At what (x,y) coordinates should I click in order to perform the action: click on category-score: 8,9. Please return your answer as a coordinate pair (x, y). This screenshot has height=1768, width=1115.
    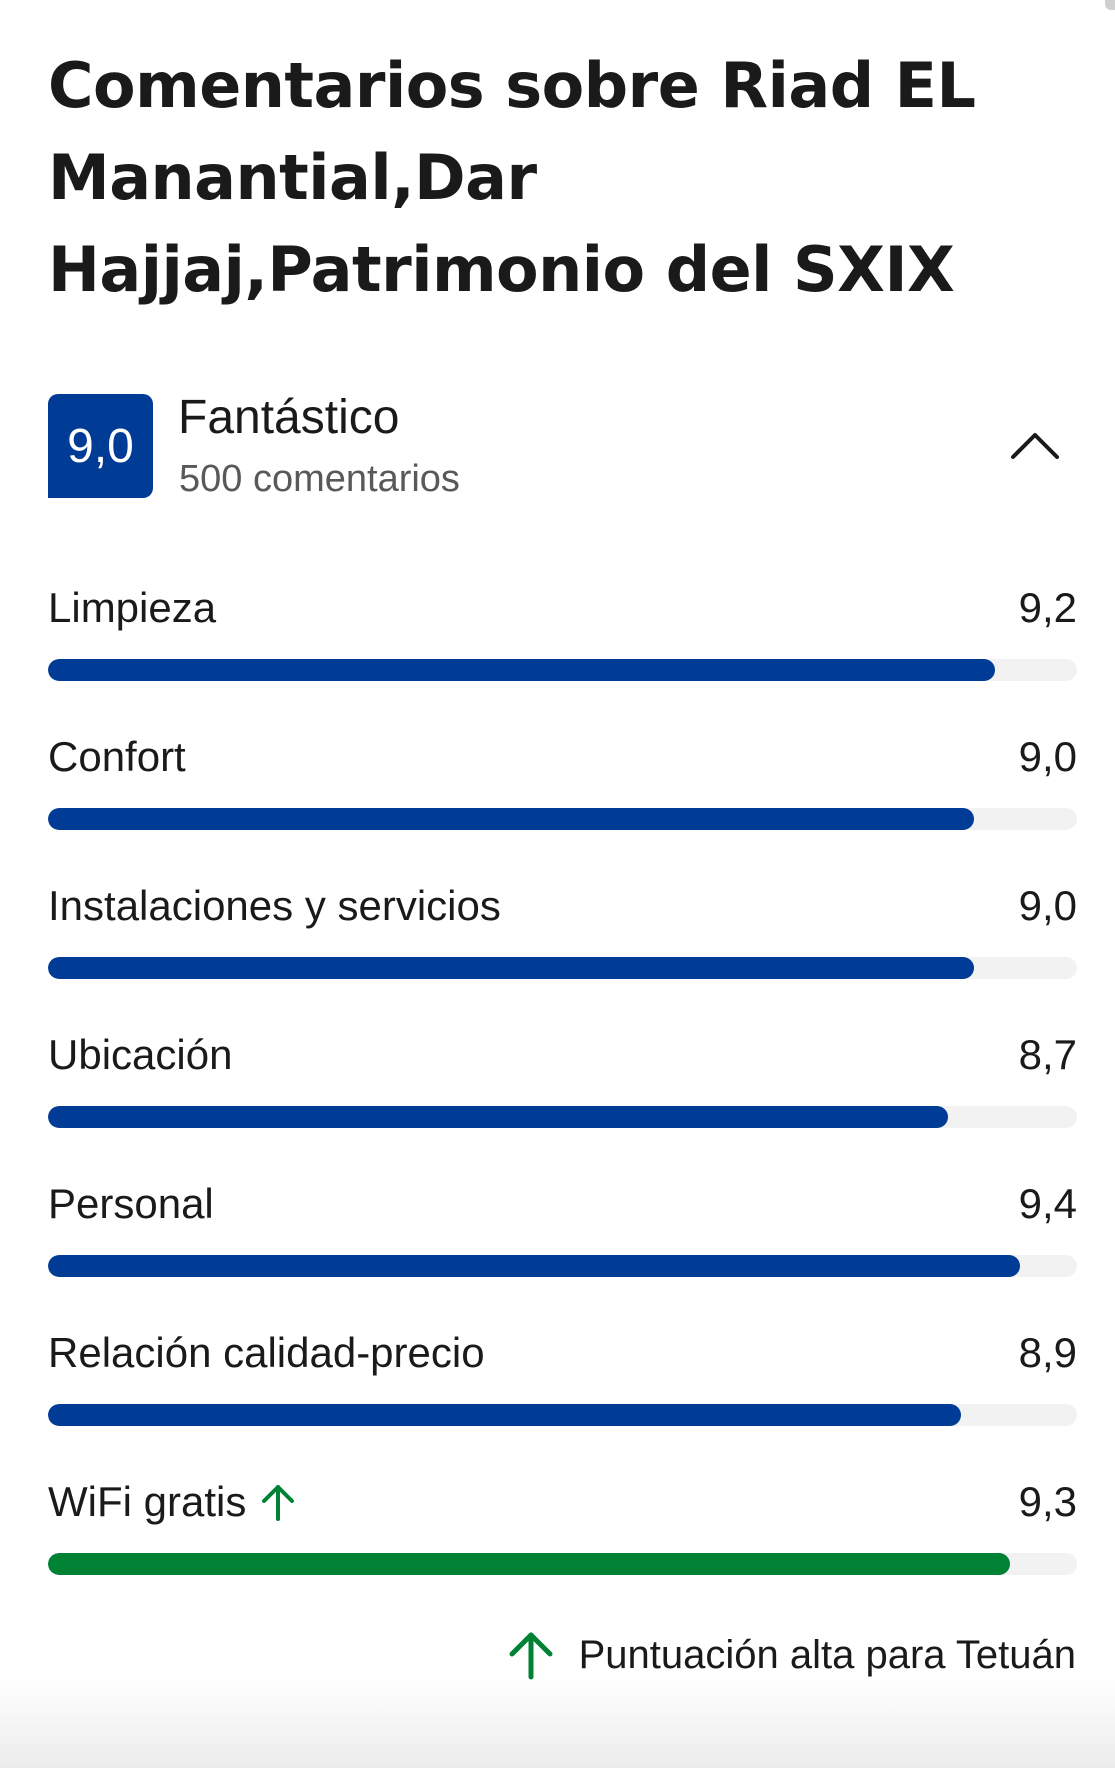
    Looking at the image, I should click on (1047, 1352).